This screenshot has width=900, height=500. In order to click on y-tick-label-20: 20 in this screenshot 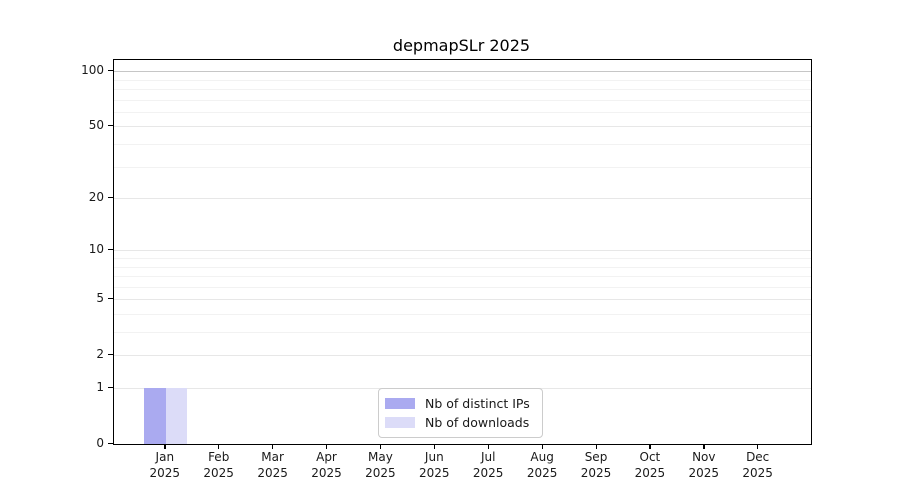, I will do `click(96, 197)`.